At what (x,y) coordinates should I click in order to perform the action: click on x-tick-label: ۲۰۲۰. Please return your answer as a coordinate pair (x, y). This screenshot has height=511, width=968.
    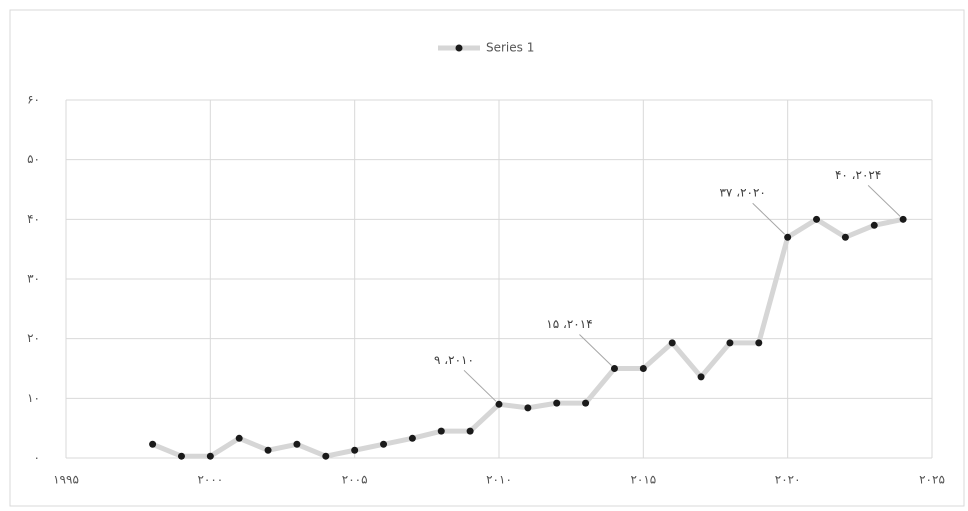
    Looking at the image, I should click on (788, 480).